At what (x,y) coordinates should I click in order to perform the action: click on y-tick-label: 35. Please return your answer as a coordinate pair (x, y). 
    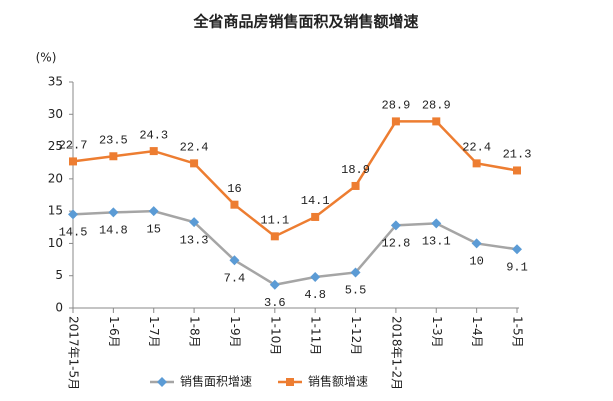
    Looking at the image, I should click on (55, 82).